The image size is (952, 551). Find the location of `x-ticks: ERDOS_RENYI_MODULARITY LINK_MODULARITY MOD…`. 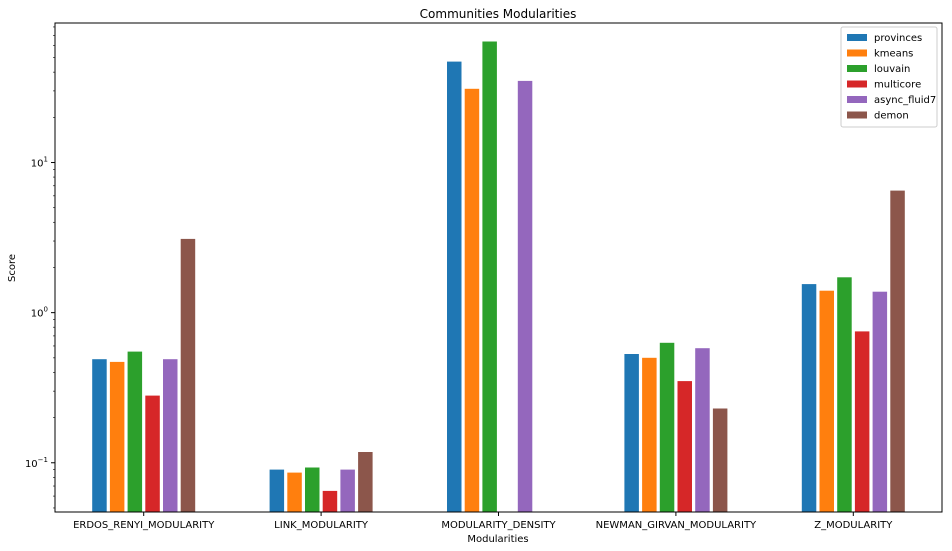

x-ticks: ERDOS_RENYI_MODULARITY LINK_MODULARITY MOD… is located at coordinates (483, 521).